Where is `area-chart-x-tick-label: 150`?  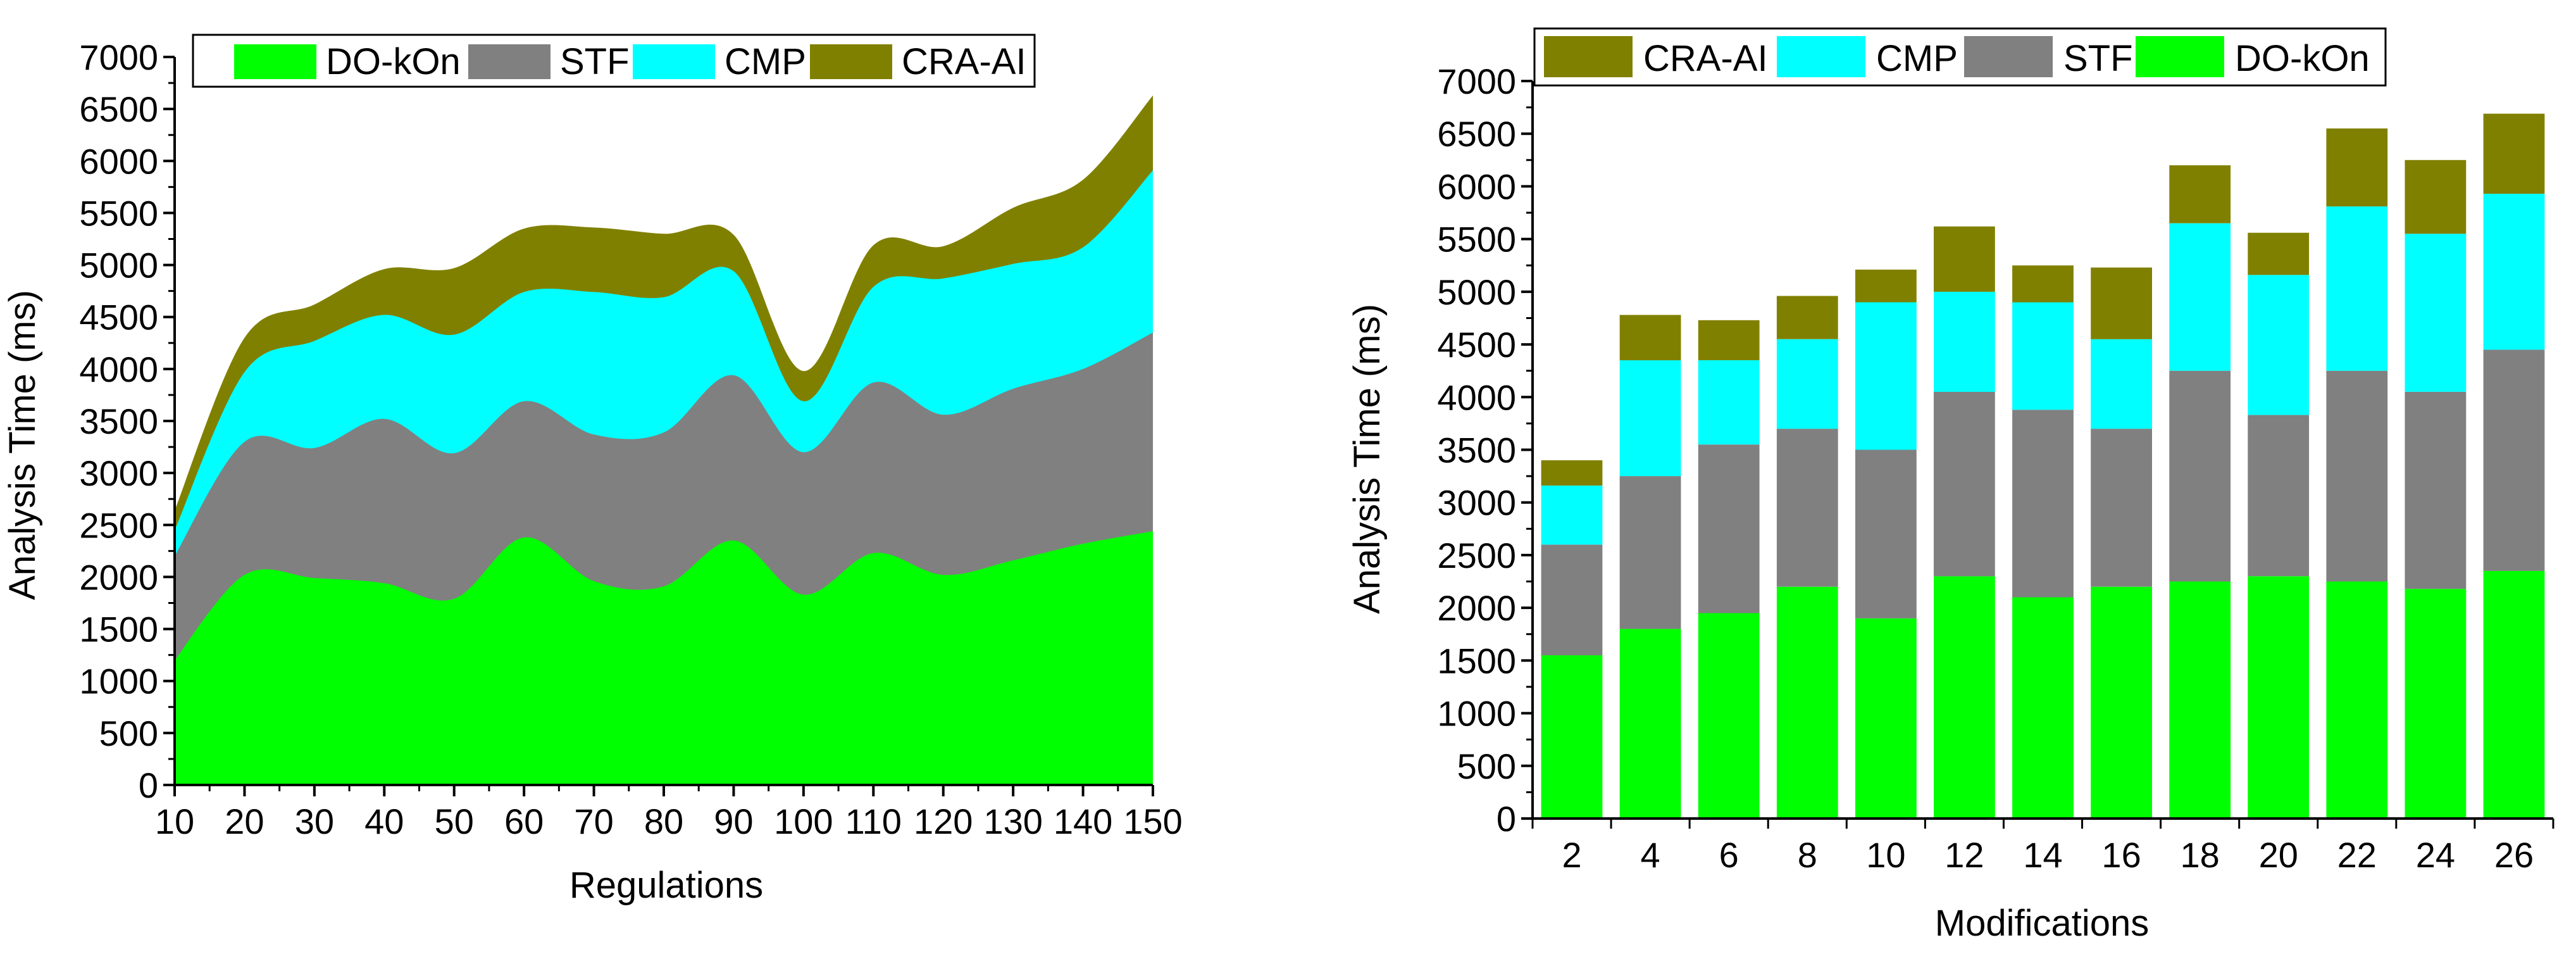
area-chart-x-tick-label: 150 is located at coordinates (1152, 821).